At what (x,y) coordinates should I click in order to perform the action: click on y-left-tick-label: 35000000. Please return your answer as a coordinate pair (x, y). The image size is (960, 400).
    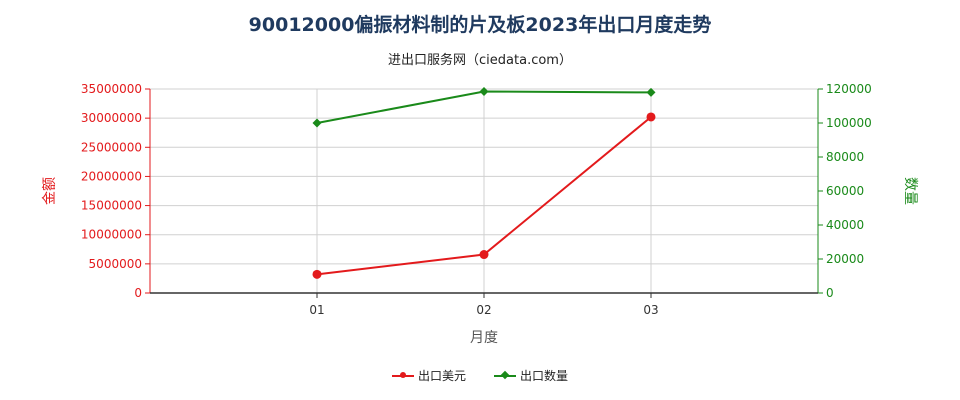
    Looking at the image, I should click on (111, 89).